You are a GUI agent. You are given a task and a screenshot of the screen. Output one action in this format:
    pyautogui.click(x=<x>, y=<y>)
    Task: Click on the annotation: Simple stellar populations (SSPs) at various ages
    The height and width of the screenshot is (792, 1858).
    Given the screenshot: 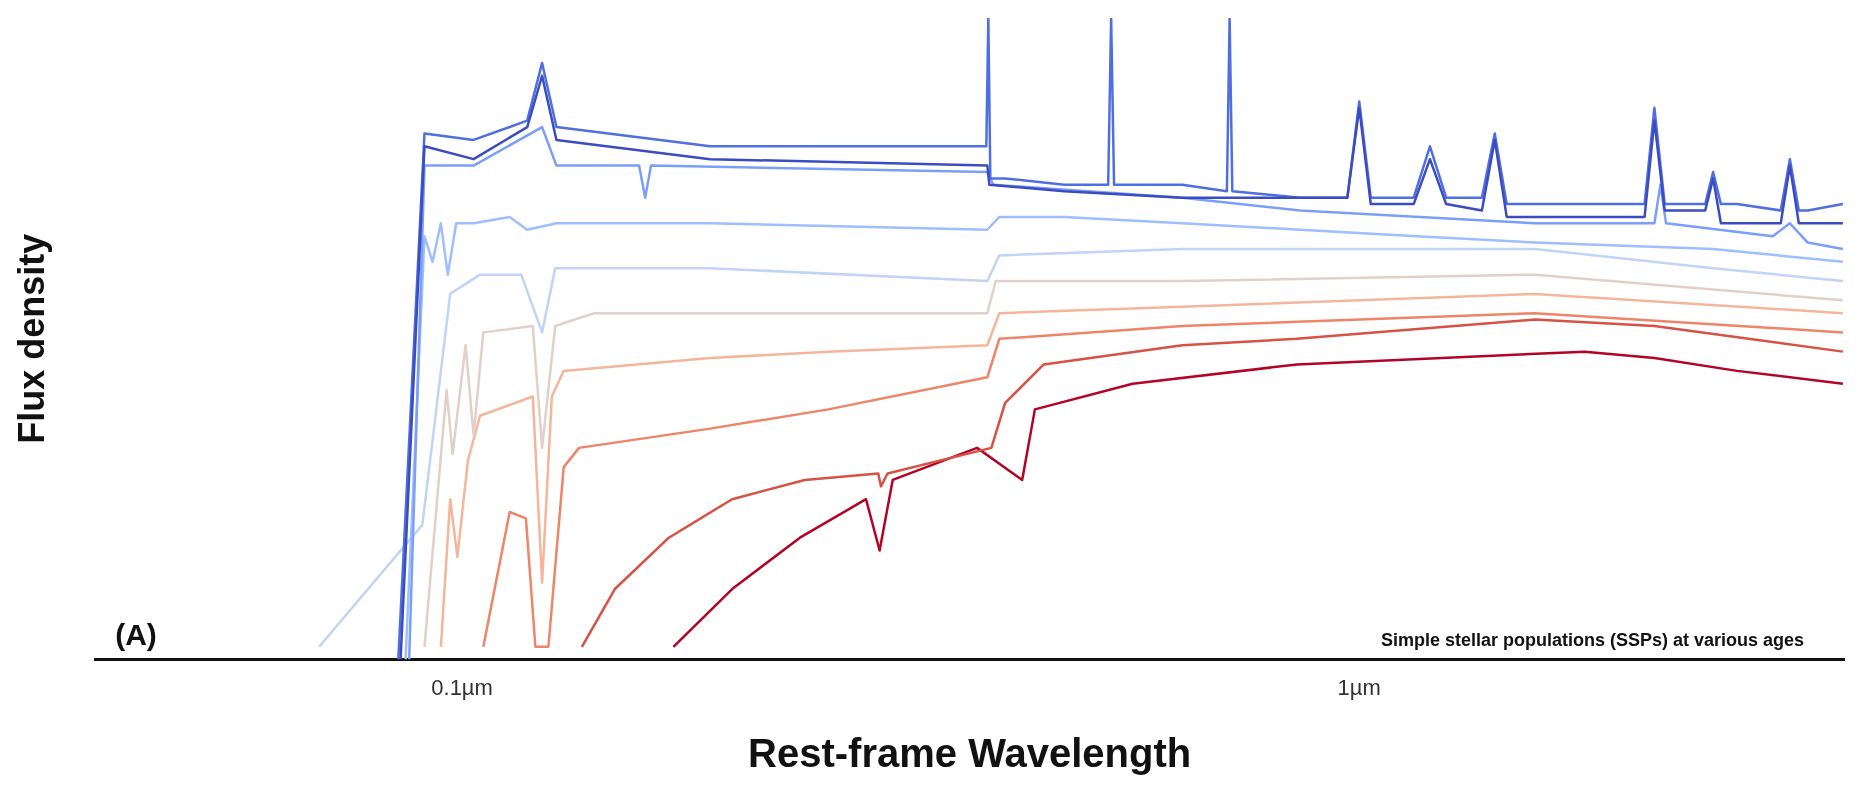 What is the action you would take?
    pyautogui.click(x=1592, y=639)
    